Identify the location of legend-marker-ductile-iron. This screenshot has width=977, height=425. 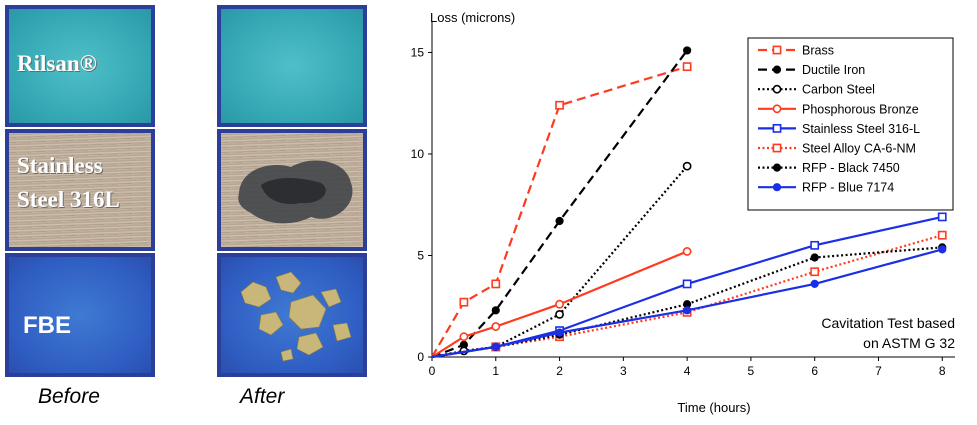
(777, 69).